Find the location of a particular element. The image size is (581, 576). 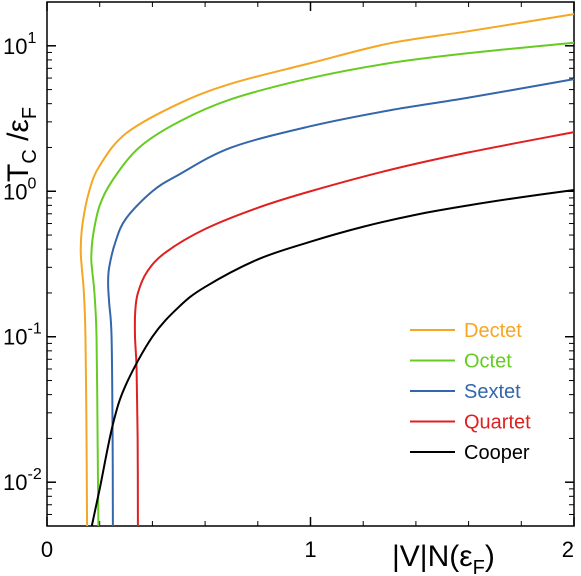

y-tick-label: 10¹ is located at coordinates (19, 44).